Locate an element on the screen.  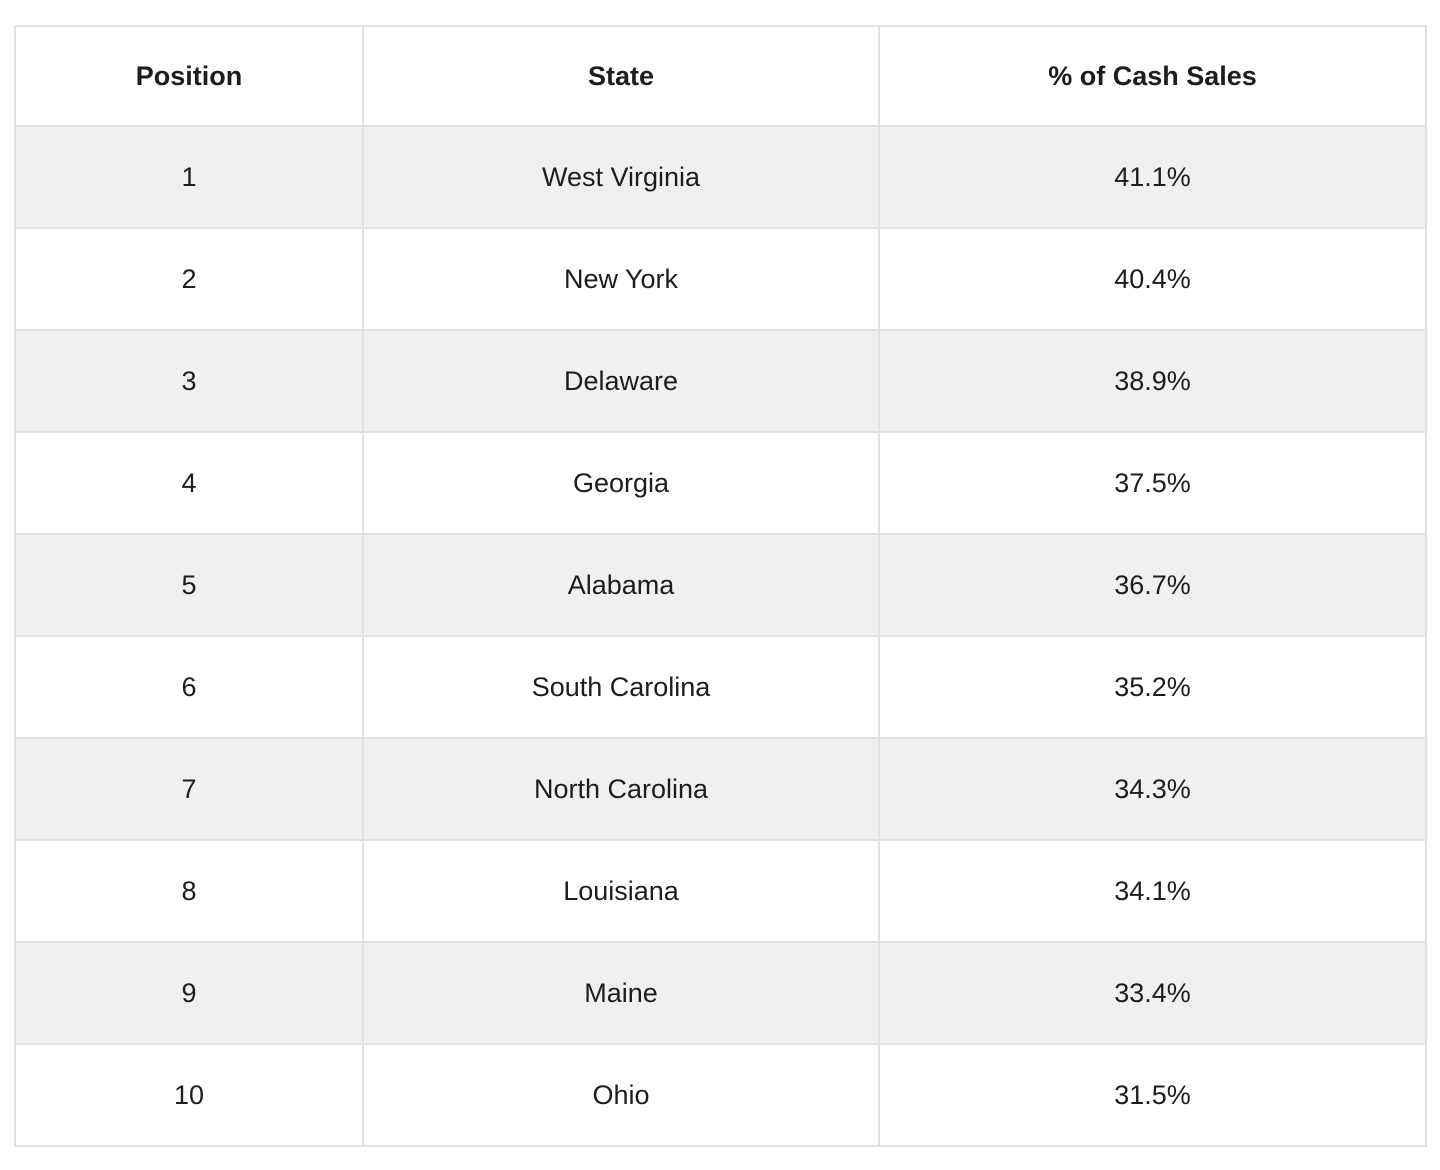
state-cell: Georgia is located at coordinates (621, 483).